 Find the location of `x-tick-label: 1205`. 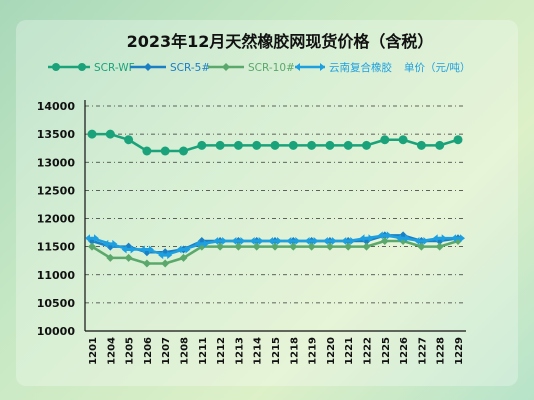

x-tick-label: 1205 is located at coordinates (130, 351).